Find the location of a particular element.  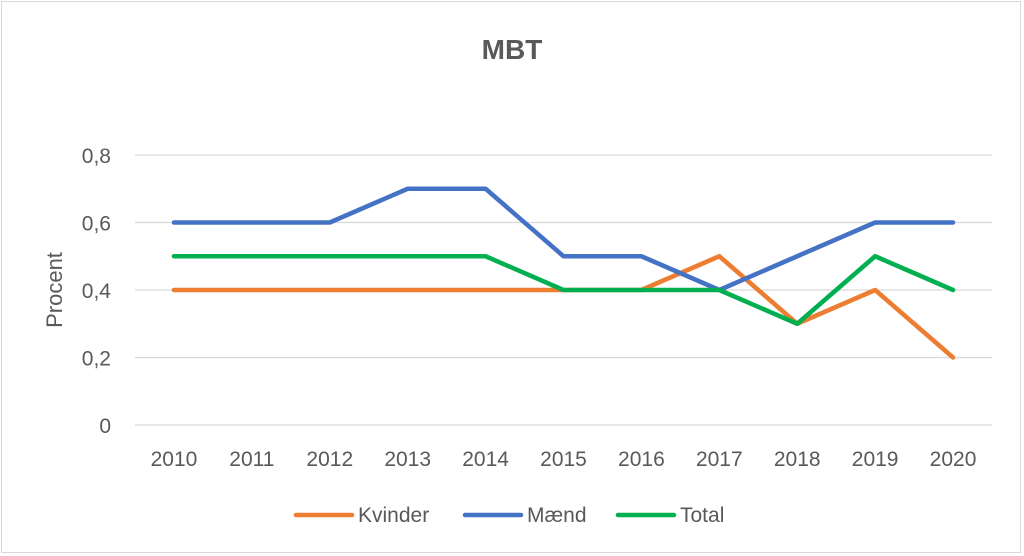

y-tick-label: 0 is located at coordinates (105, 426).